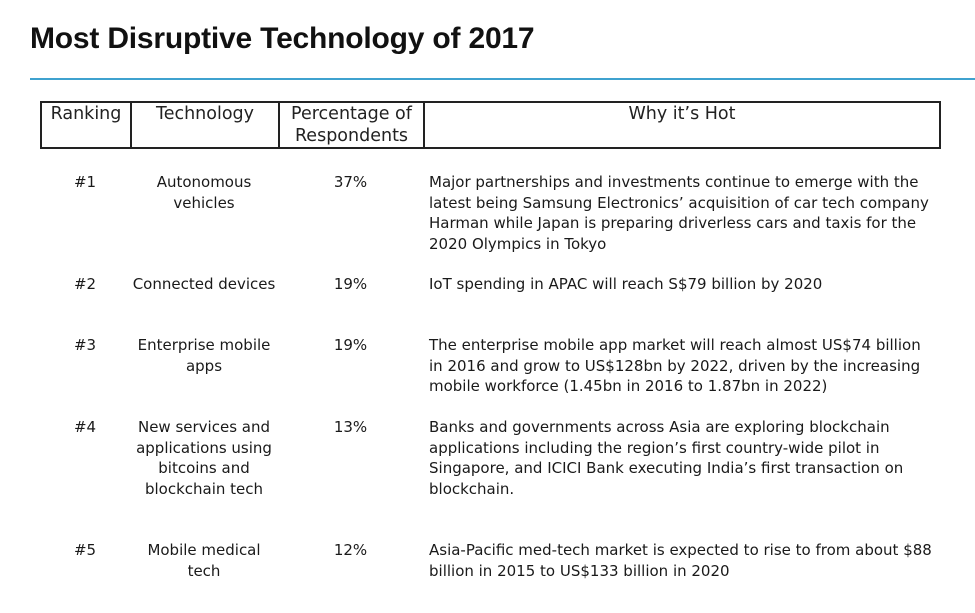 The image size is (975, 613). Describe the element at coordinates (85, 284) in the screenshot. I see `rank-cell: #2` at that location.